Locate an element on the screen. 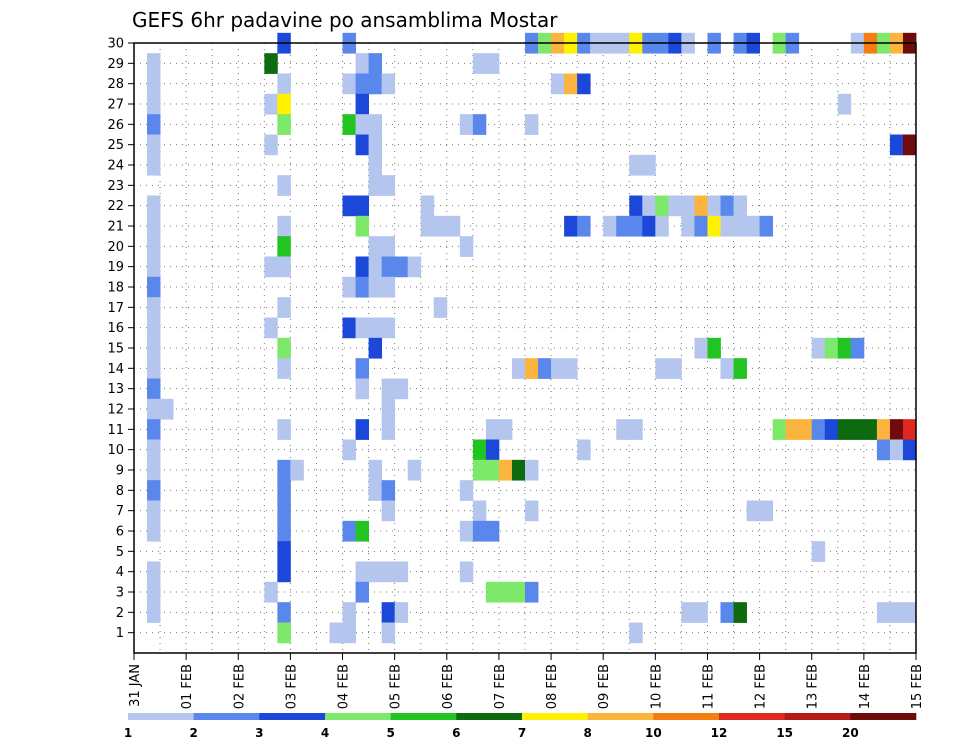  y-tick-label: 2 is located at coordinates (120, 613).